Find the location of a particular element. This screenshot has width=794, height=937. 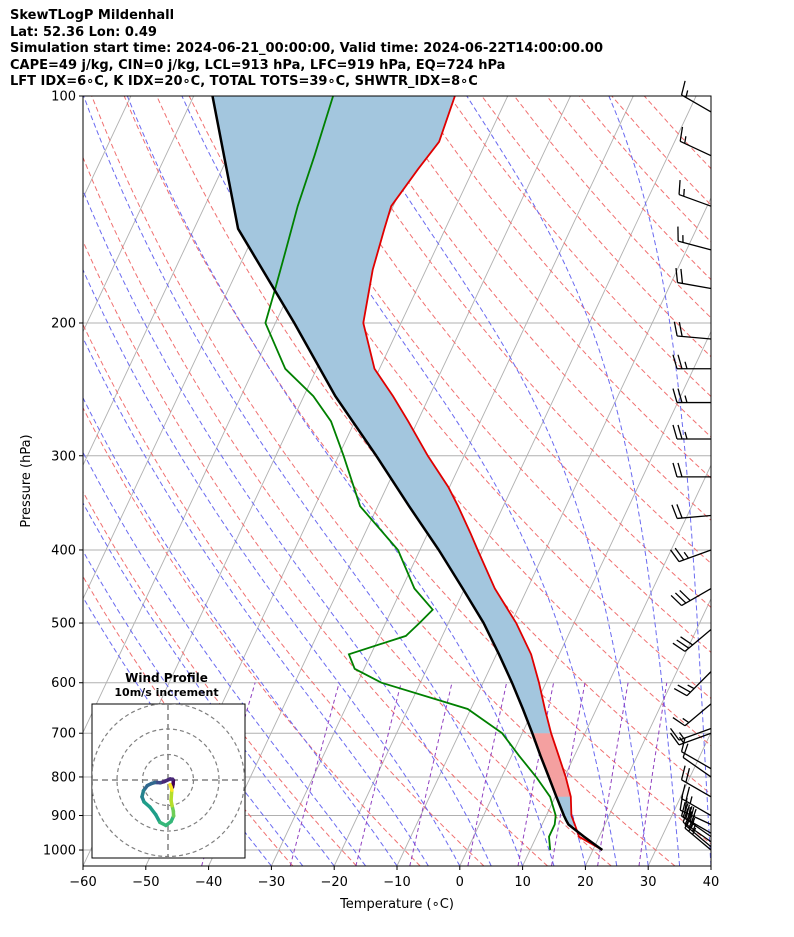

x-tick-label: −30 is located at coordinates (271, 882).